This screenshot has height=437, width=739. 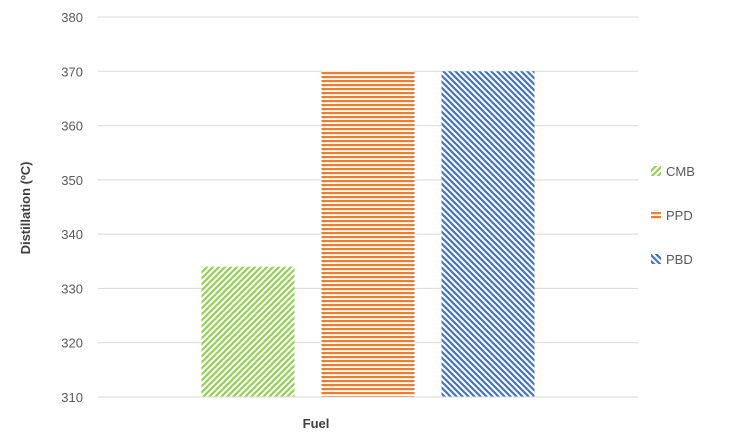 What do you see at coordinates (72, 126) in the screenshot?
I see `y-tick-label: 360` at bounding box center [72, 126].